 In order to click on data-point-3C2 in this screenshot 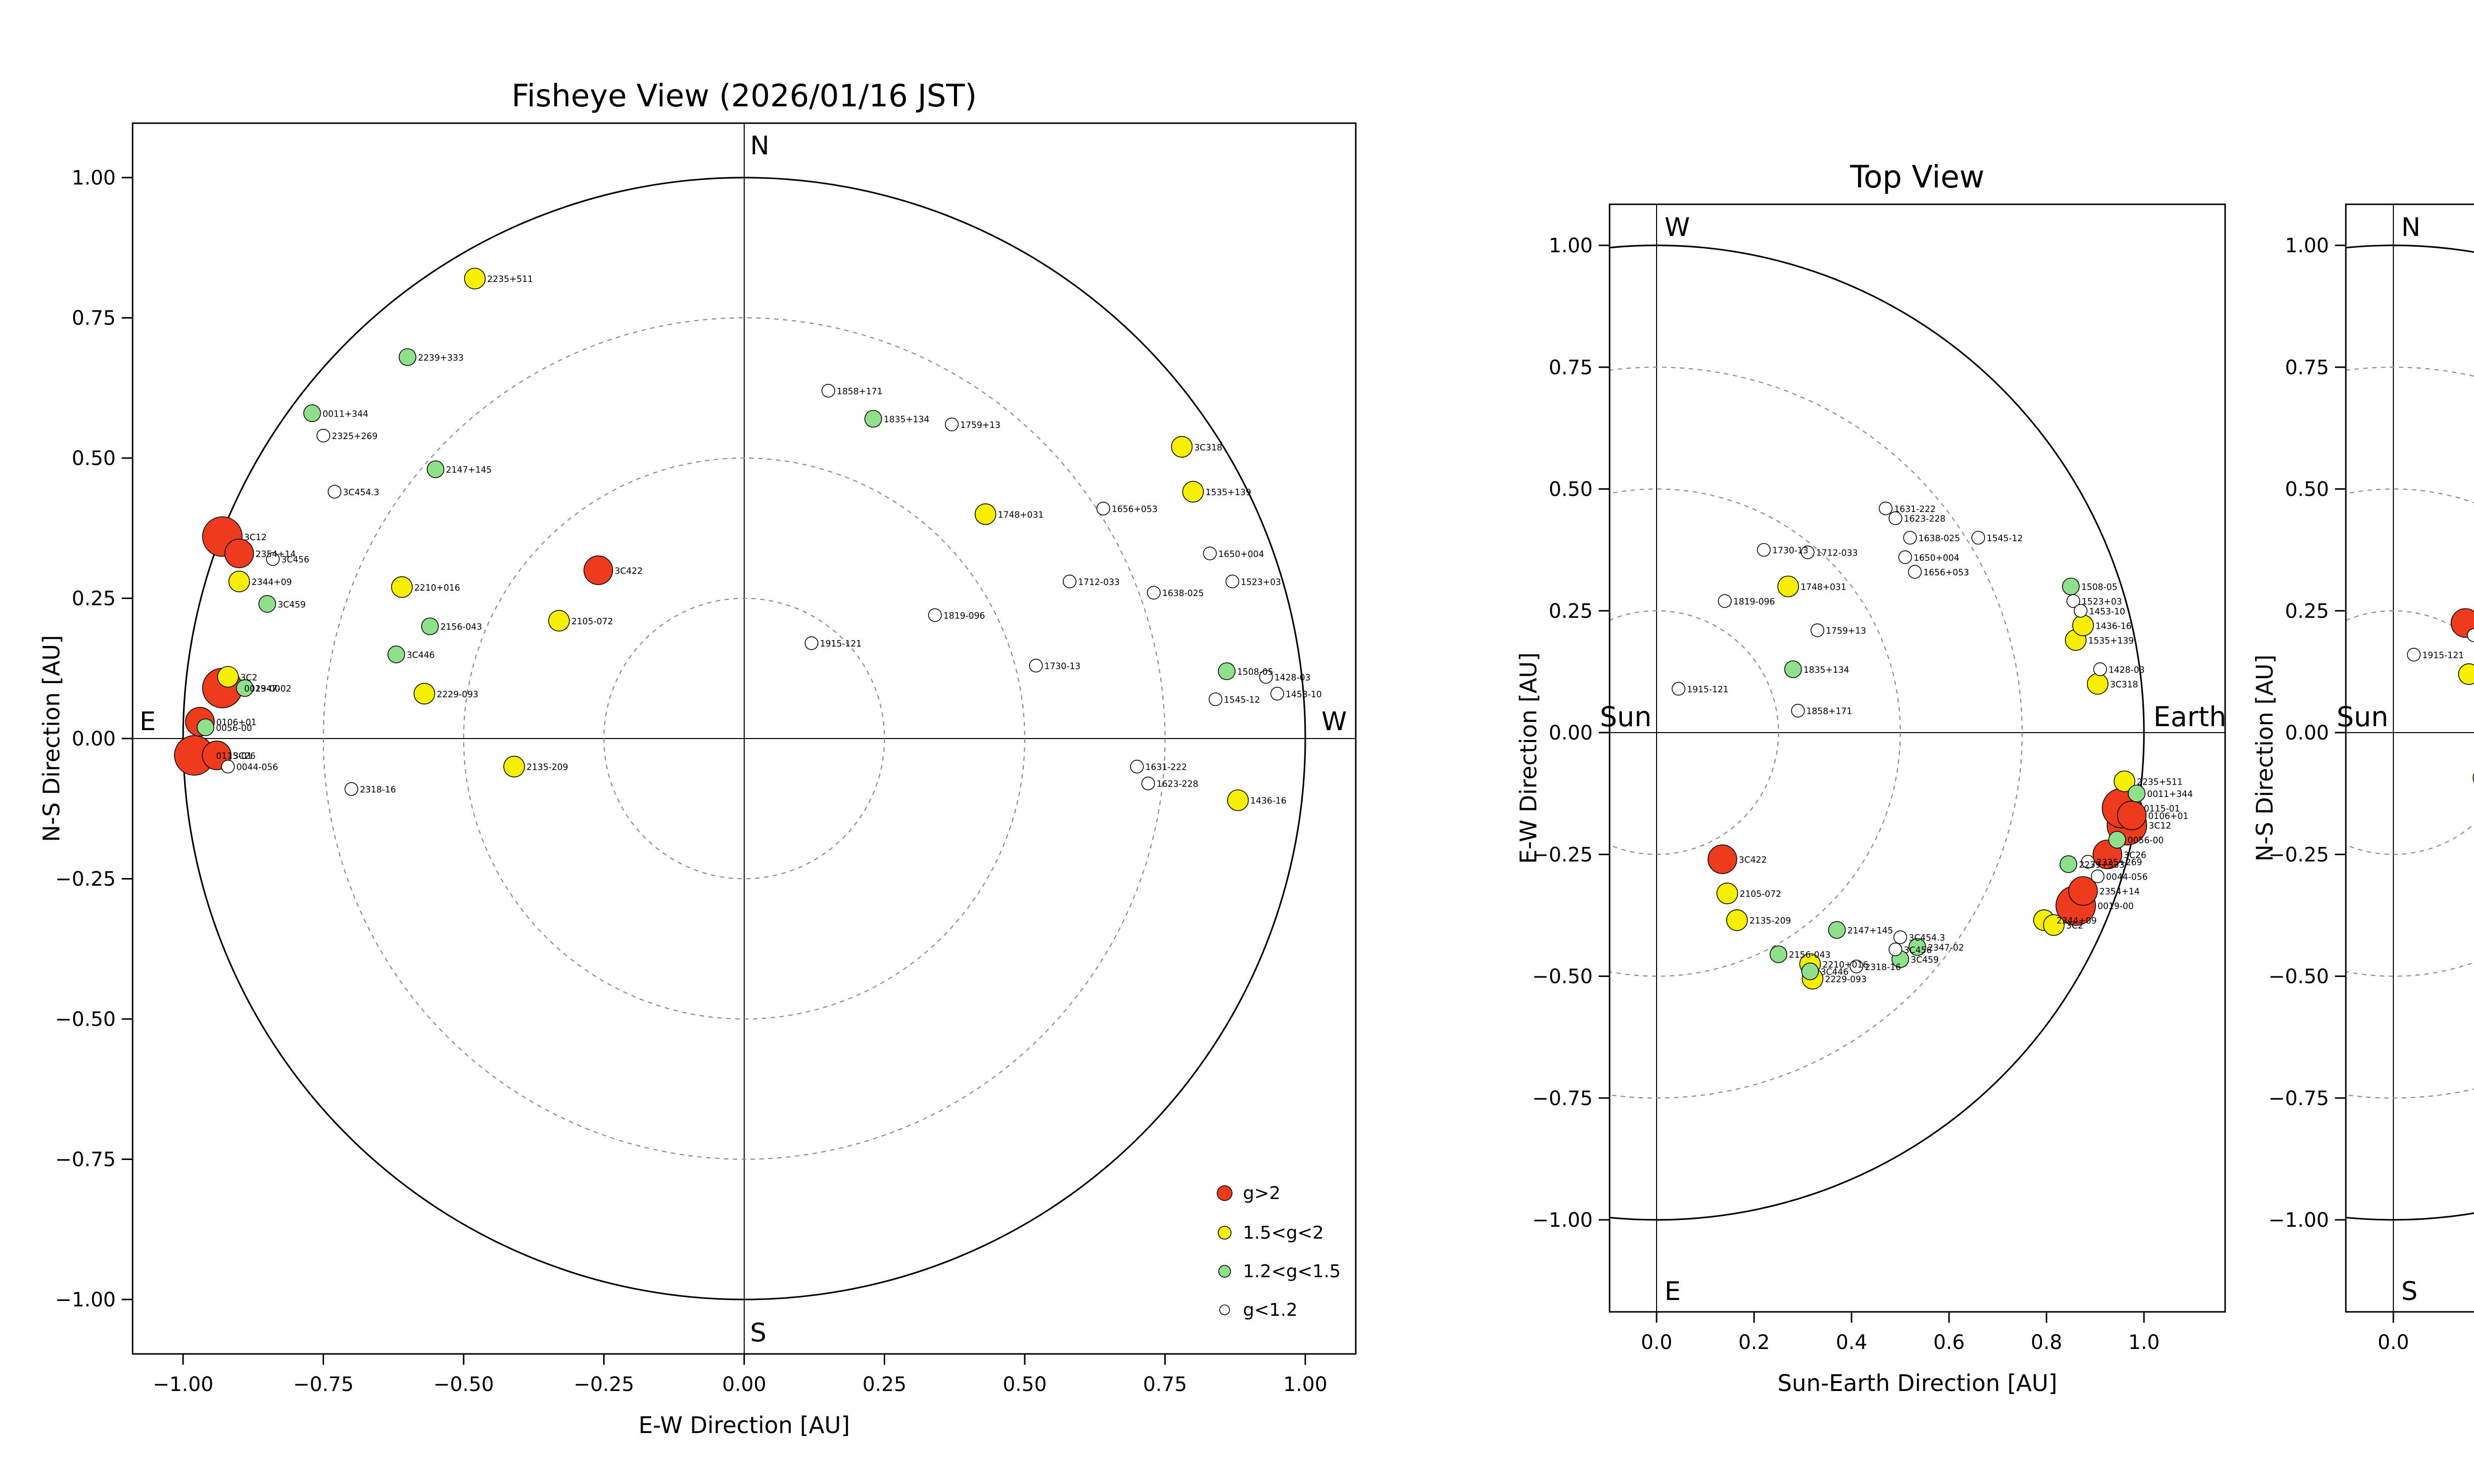, I will do `click(2054, 925)`.